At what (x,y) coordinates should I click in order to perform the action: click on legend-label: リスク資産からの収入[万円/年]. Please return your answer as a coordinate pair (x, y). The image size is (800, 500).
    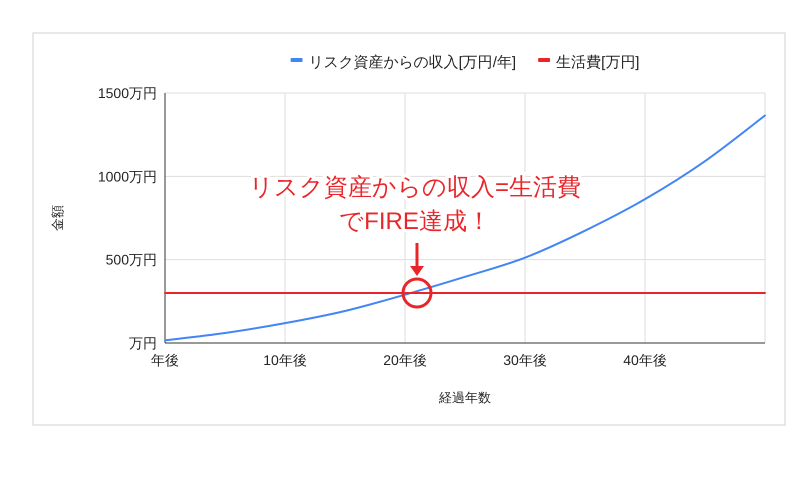
    Looking at the image, I should click on (412, 62).